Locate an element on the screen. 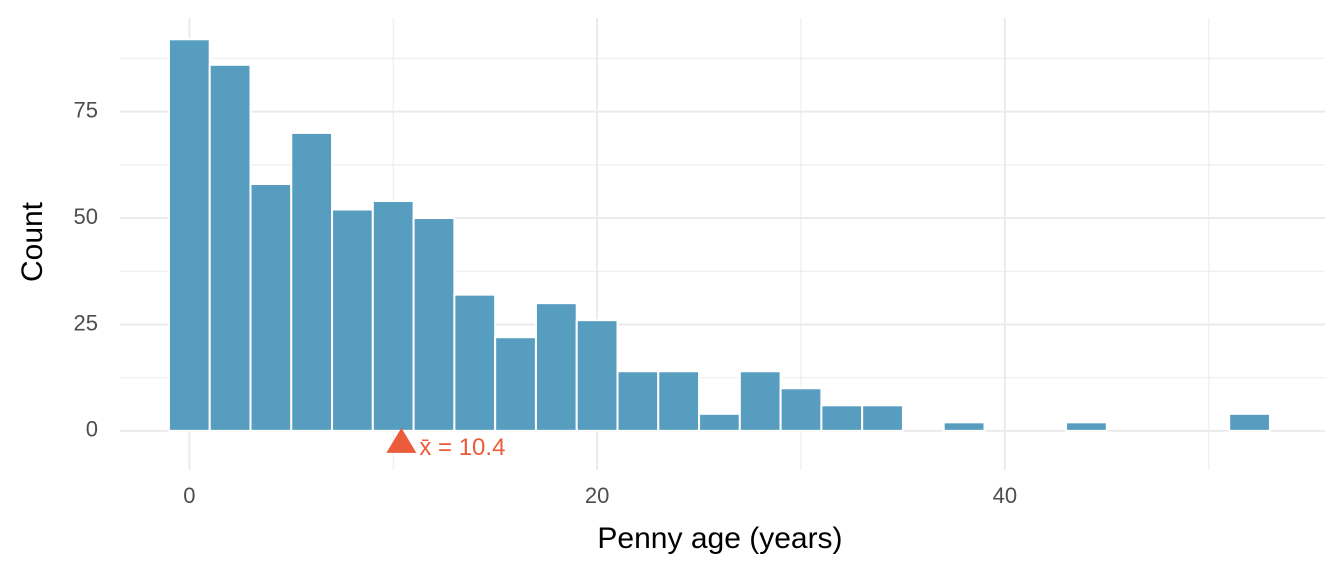  y-tick-label: 25 is located at coordinates (86, 322).